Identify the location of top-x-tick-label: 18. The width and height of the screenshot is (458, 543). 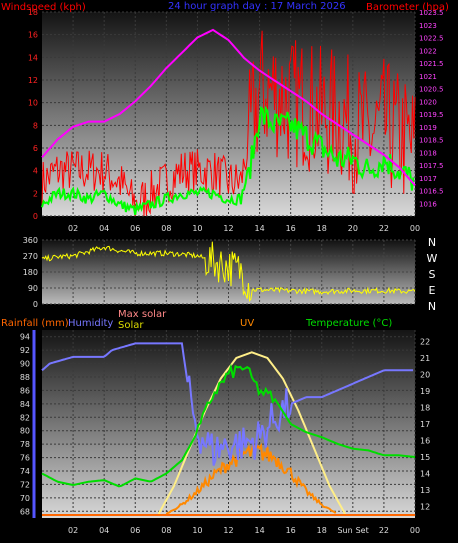
(322, 228).